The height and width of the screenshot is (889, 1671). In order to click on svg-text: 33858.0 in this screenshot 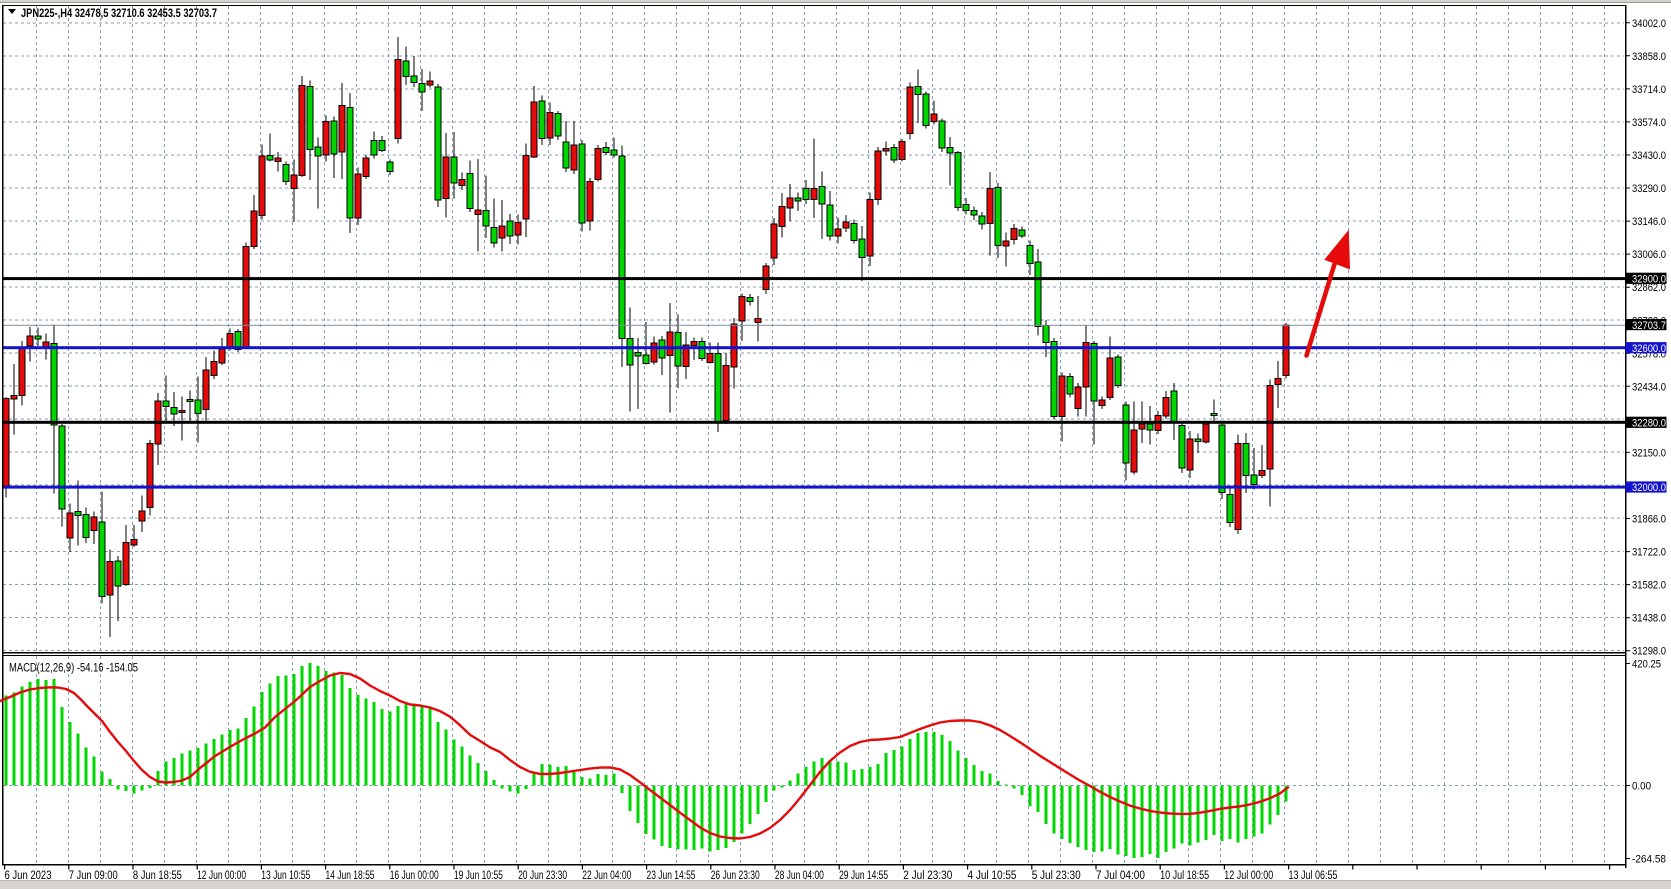, I will do `click(1649, 57)`.